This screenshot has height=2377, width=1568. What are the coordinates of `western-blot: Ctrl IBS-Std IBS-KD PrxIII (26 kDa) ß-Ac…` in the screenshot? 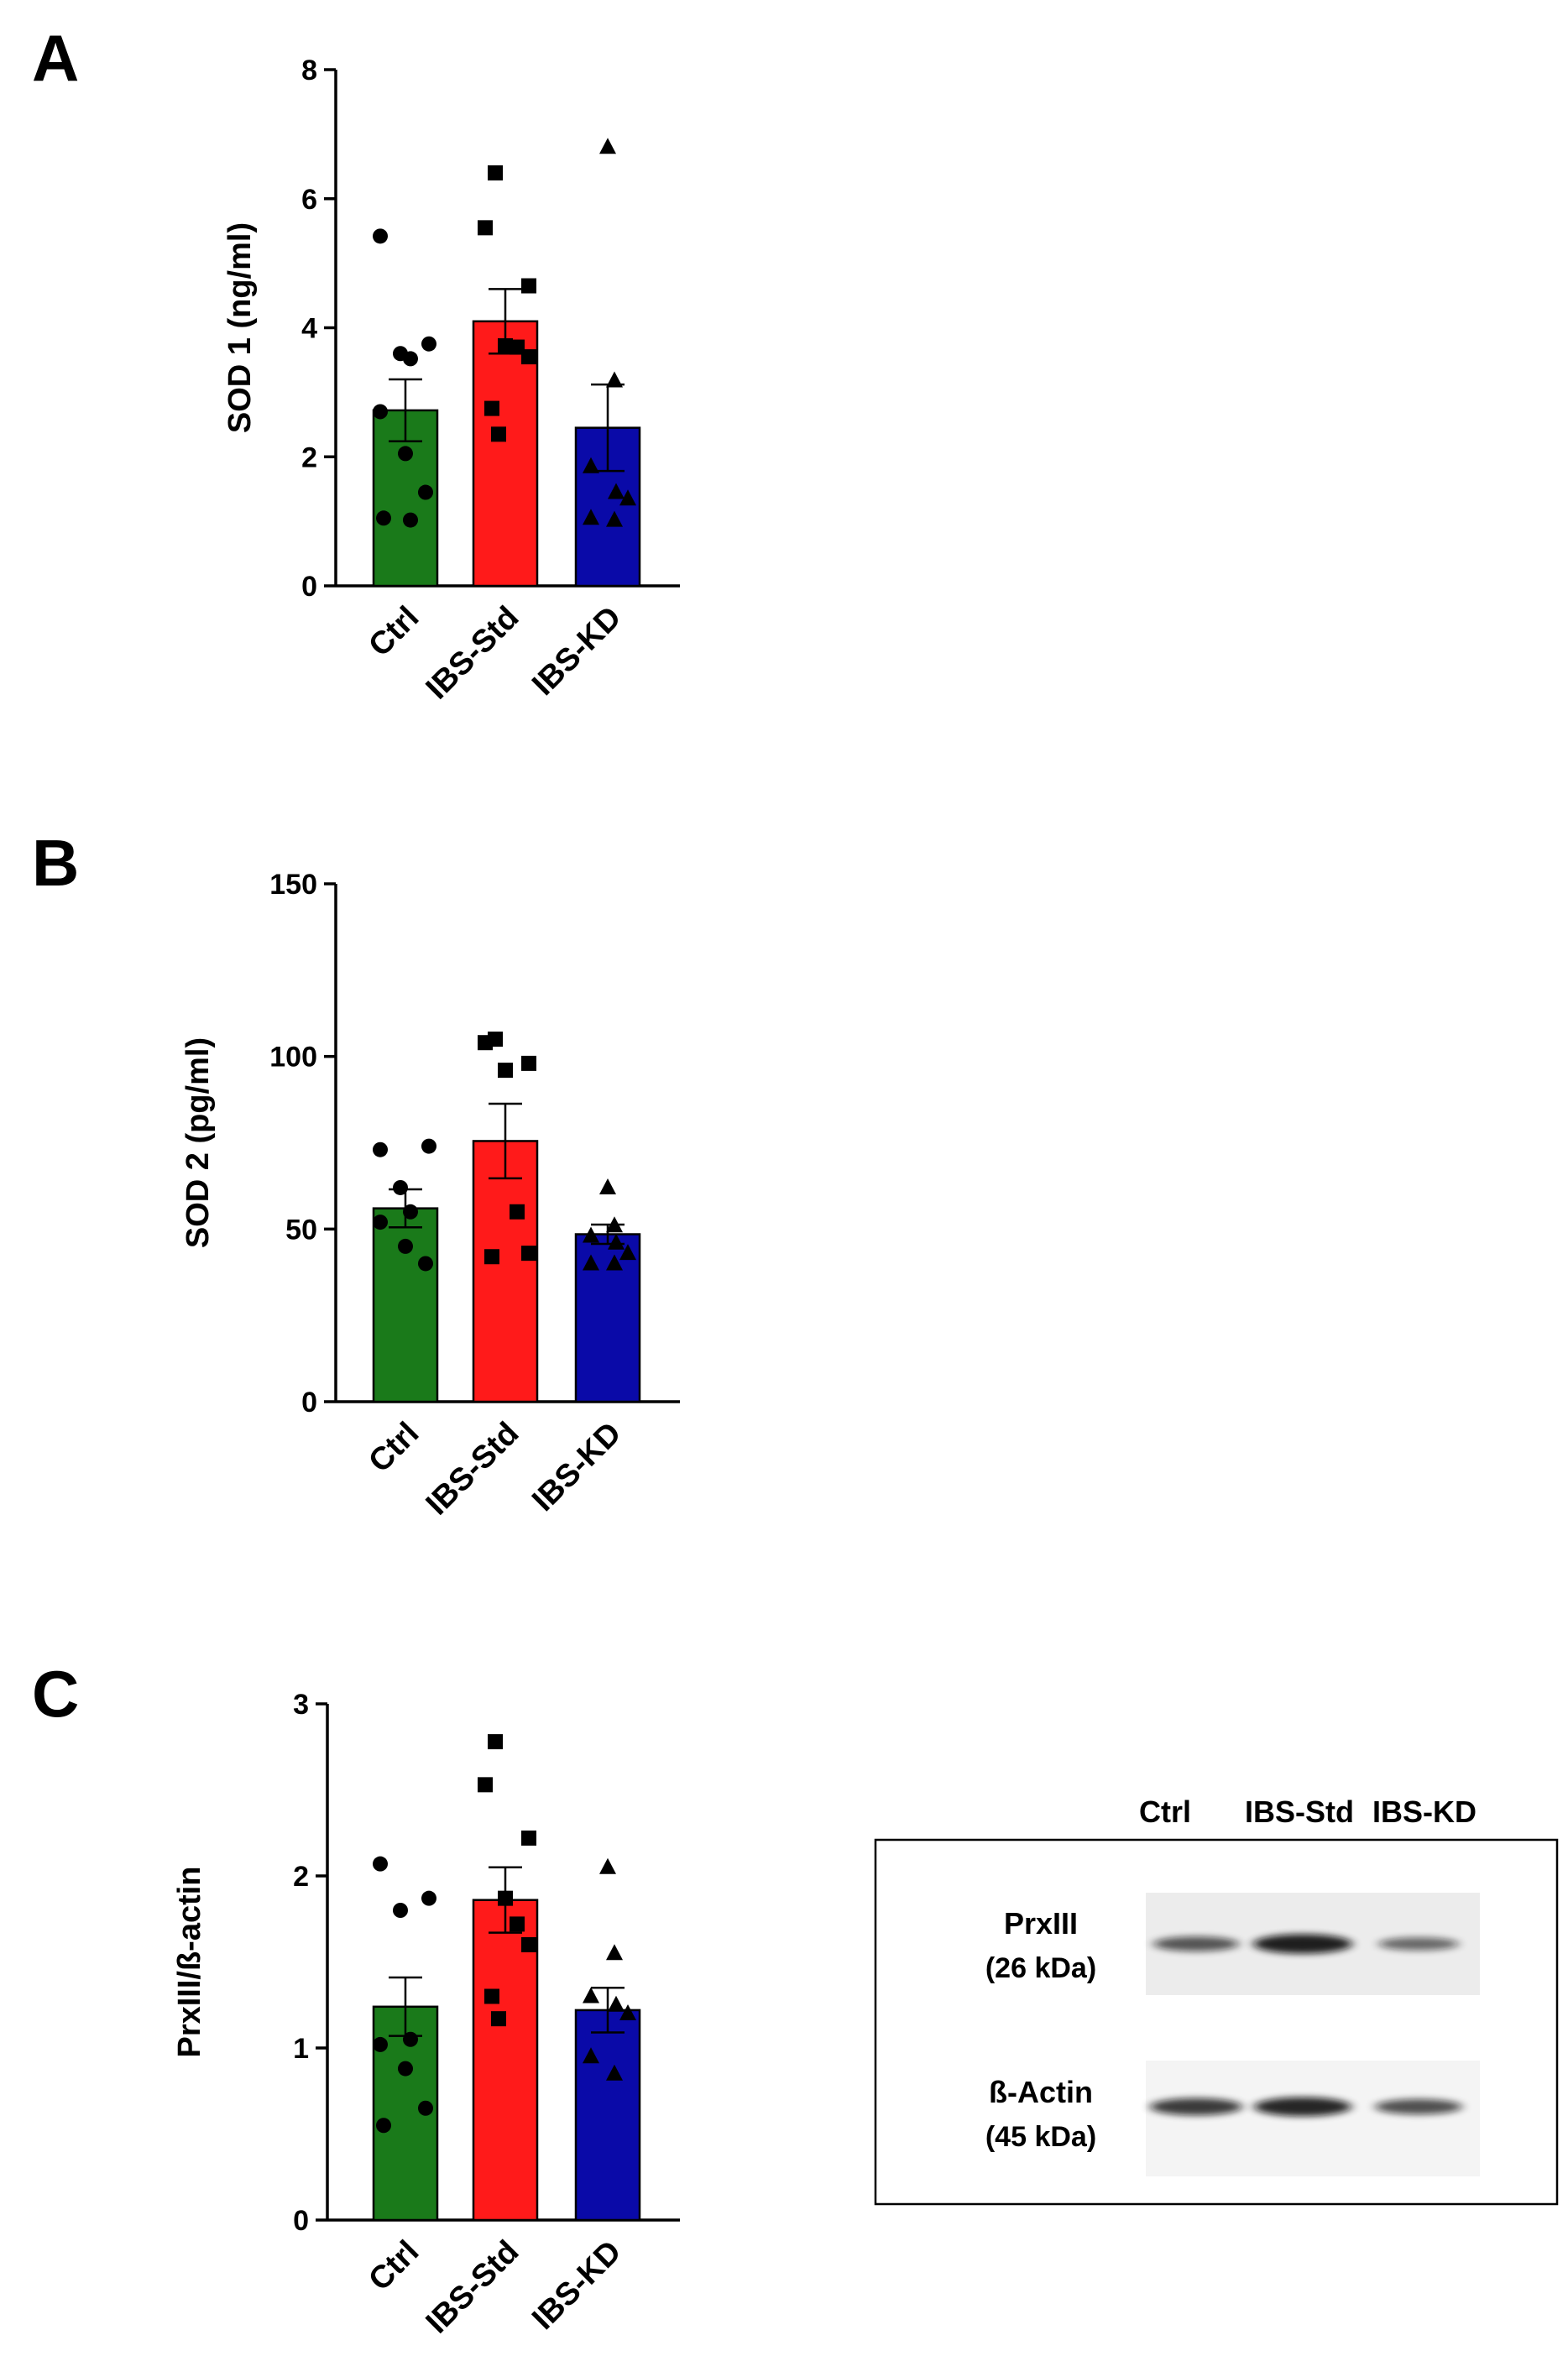 It's located at (1216, 2000).